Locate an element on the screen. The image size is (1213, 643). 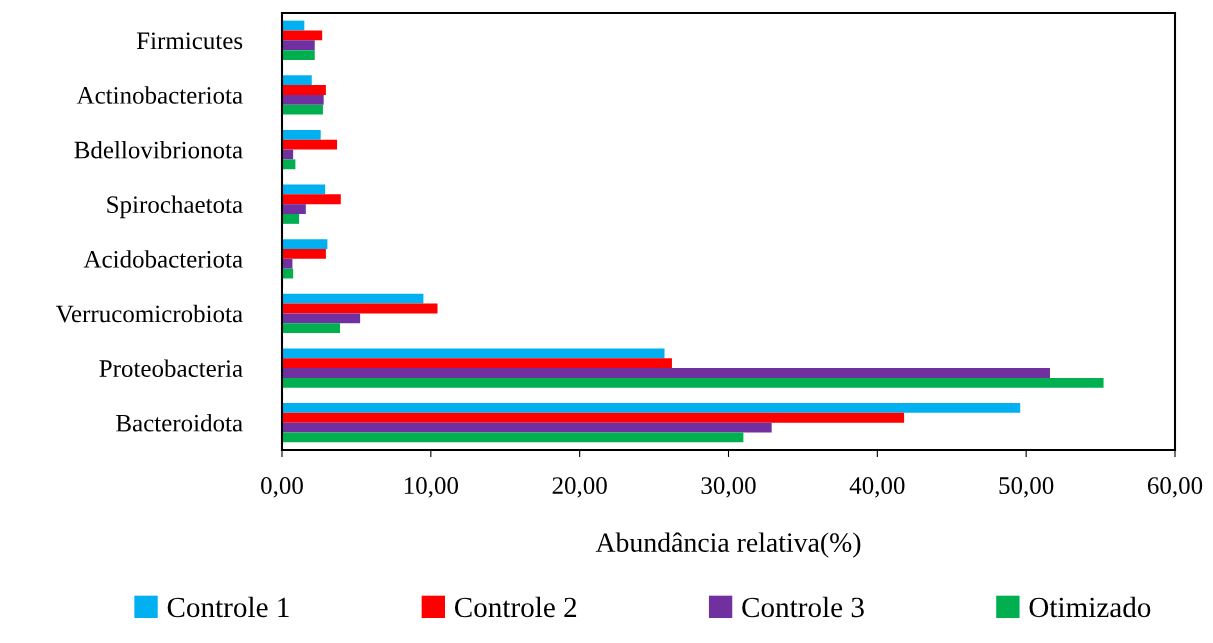
y-tick-label: Acidobacteriota is located at coordinates (163, 259).